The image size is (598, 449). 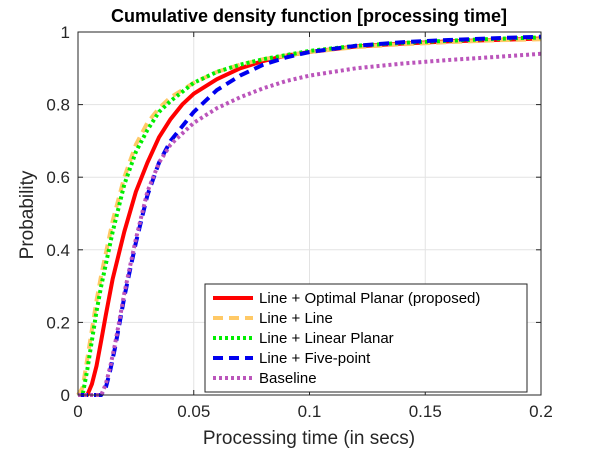 I want to click on legend-label-4: Baseline, so click(x=288, y=378).